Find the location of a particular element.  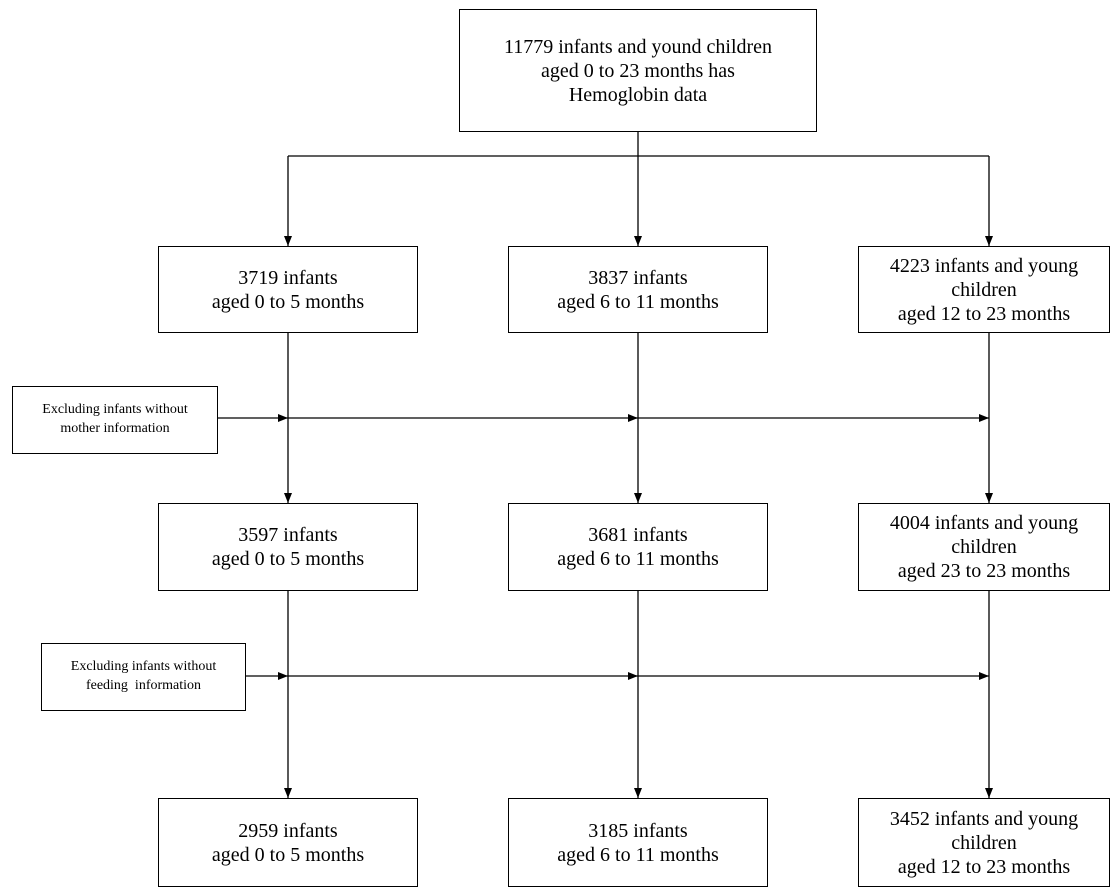

root-line-3: Hemoglobin data is located at coordinates (638, 94).